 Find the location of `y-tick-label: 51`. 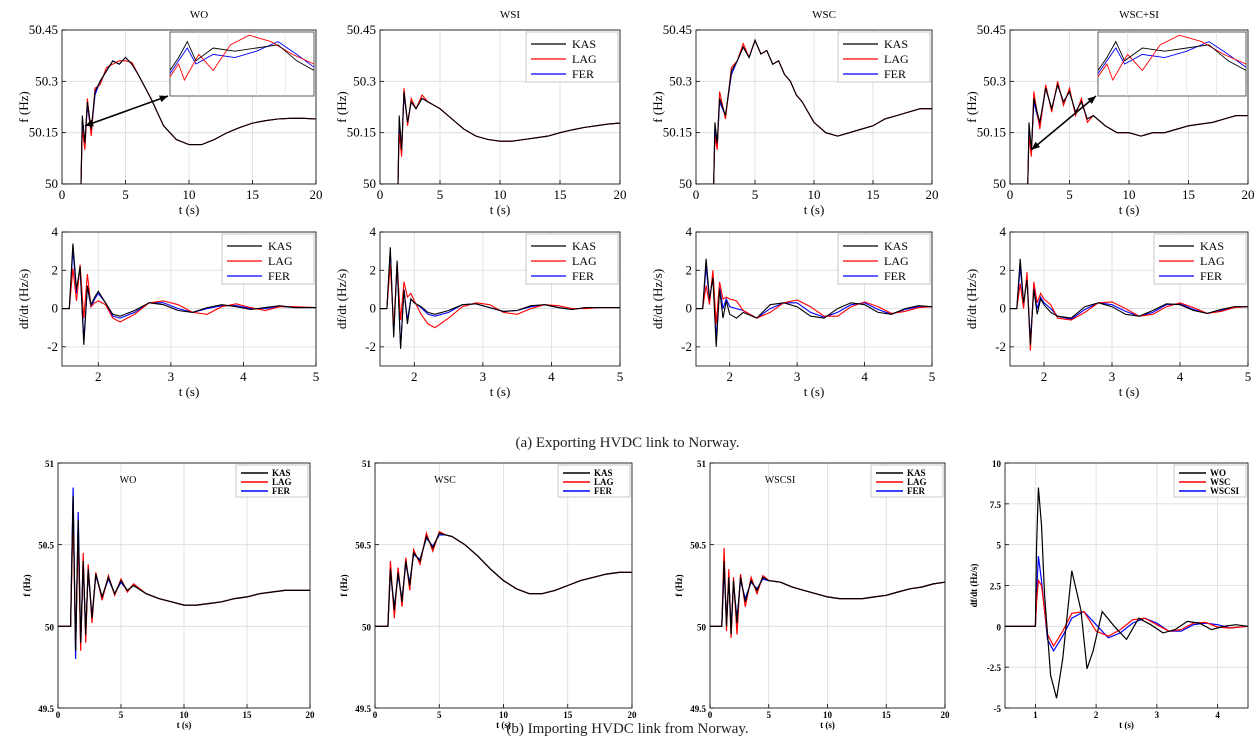

y-tick-label: 51 is located at coordinates (50, 464).